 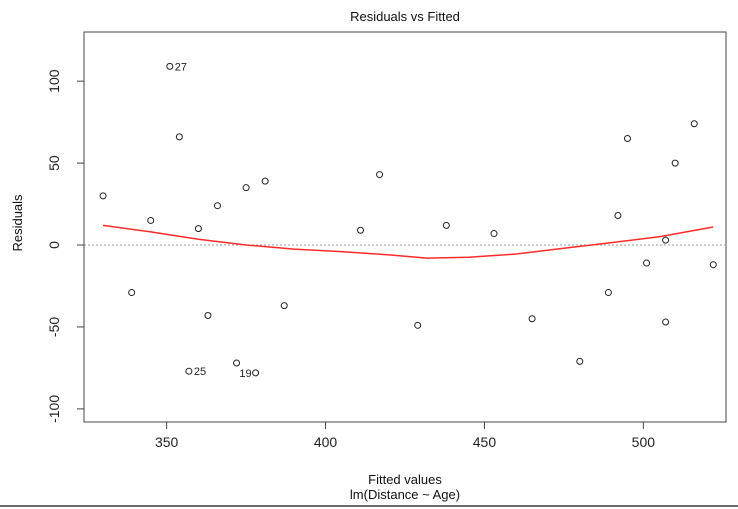 I want to click on y-tick-label: 50, so click(x=54, y=163).